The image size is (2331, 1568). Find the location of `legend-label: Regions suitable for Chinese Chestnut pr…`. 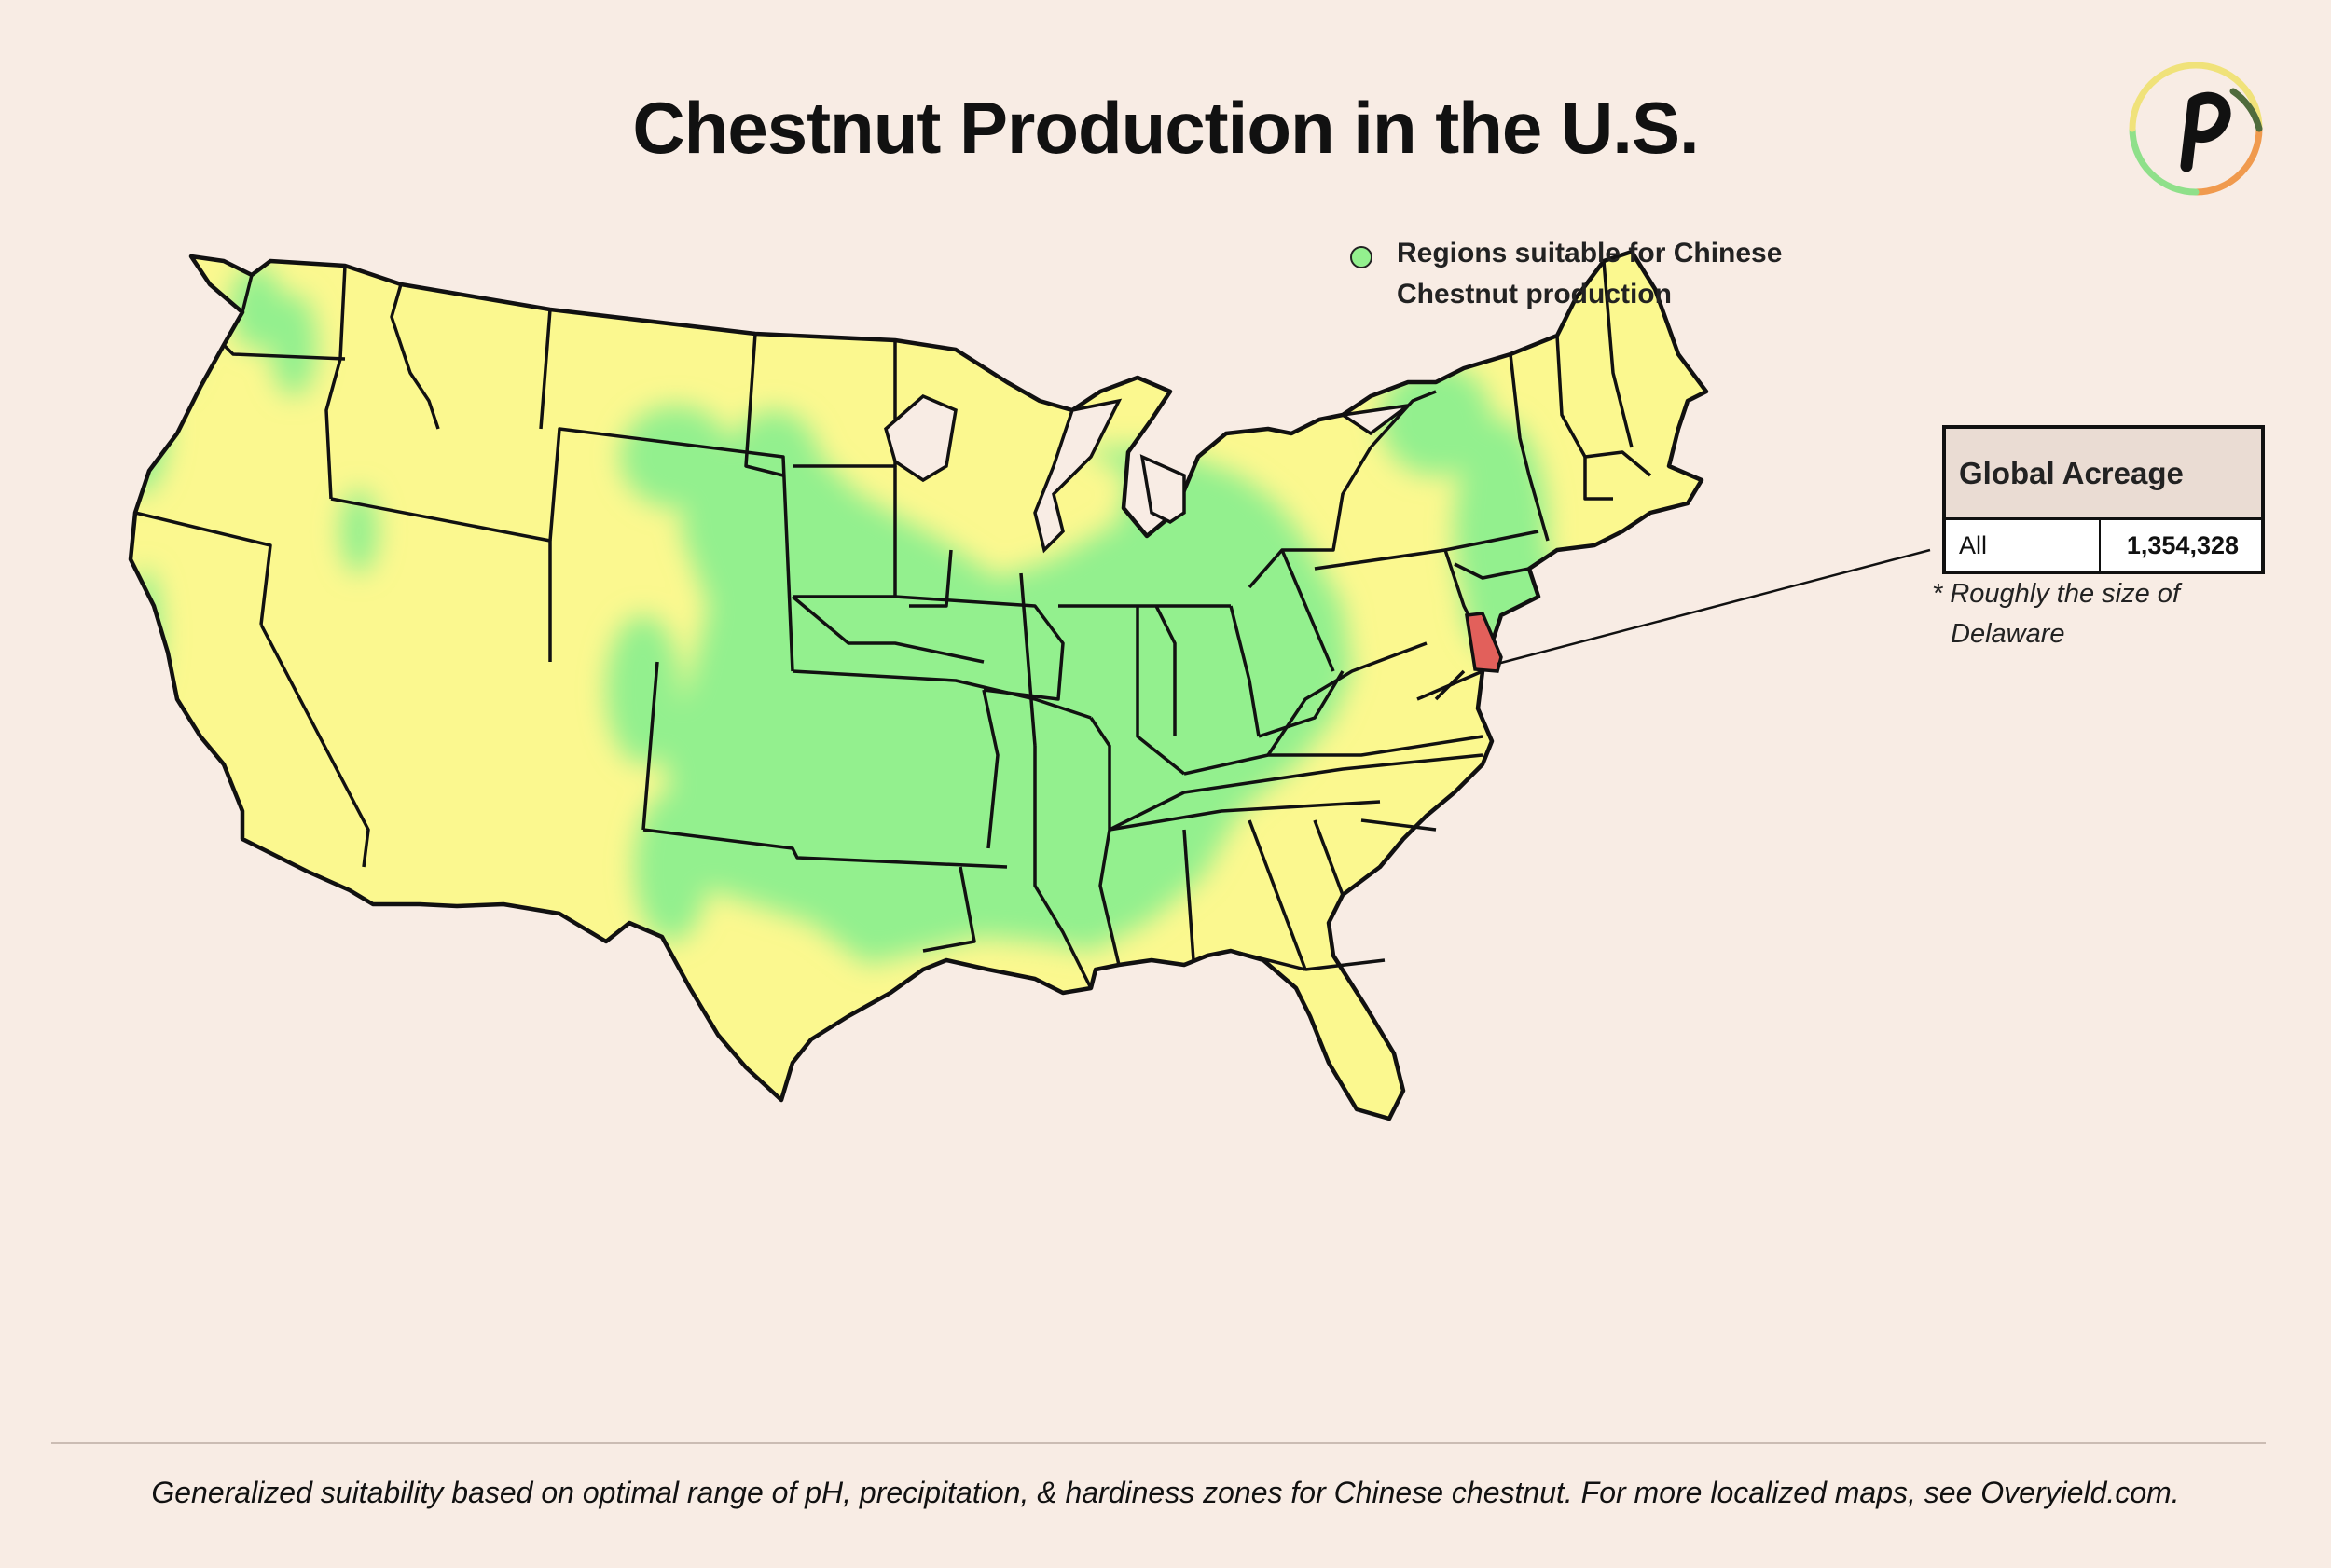

legend-label: Regions suitable for Chinese Chestnut pr… is located at coordinates (1590, 273).